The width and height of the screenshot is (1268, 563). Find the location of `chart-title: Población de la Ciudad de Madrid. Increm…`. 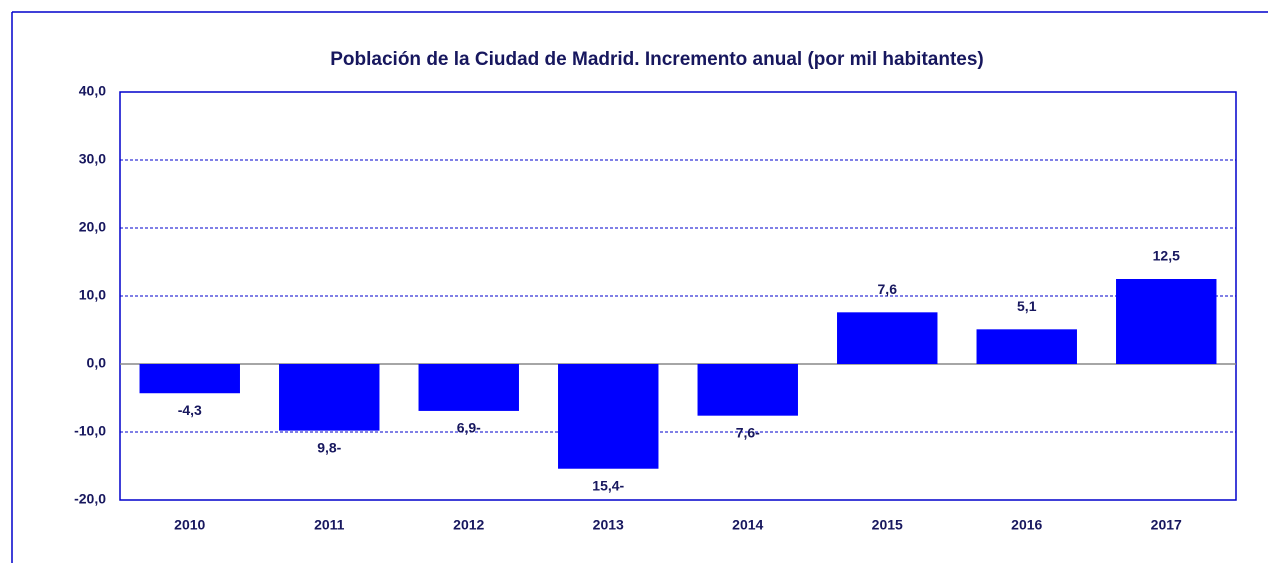

chart-title: Población de la Ciudad de Madrid. Increm… is located at coordinates (656, 59).